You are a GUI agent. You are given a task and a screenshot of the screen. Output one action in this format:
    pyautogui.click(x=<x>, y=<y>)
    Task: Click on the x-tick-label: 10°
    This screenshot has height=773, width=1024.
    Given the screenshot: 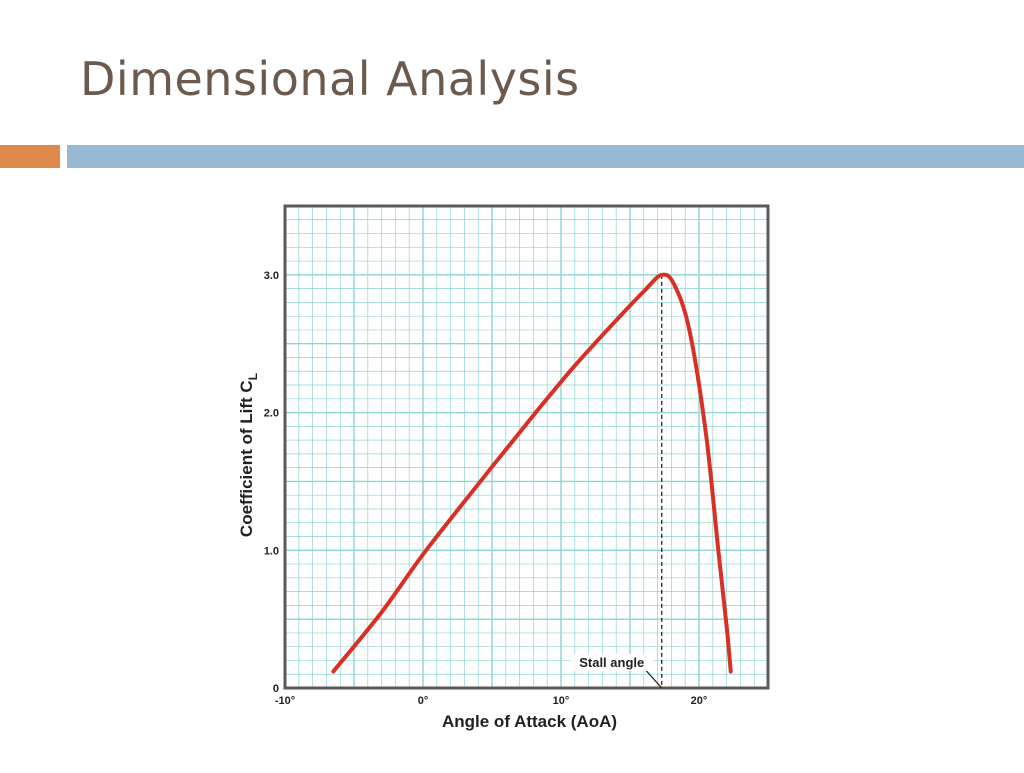 What is the action you would take?
    pyautogui.click(x=561, y=701)
    